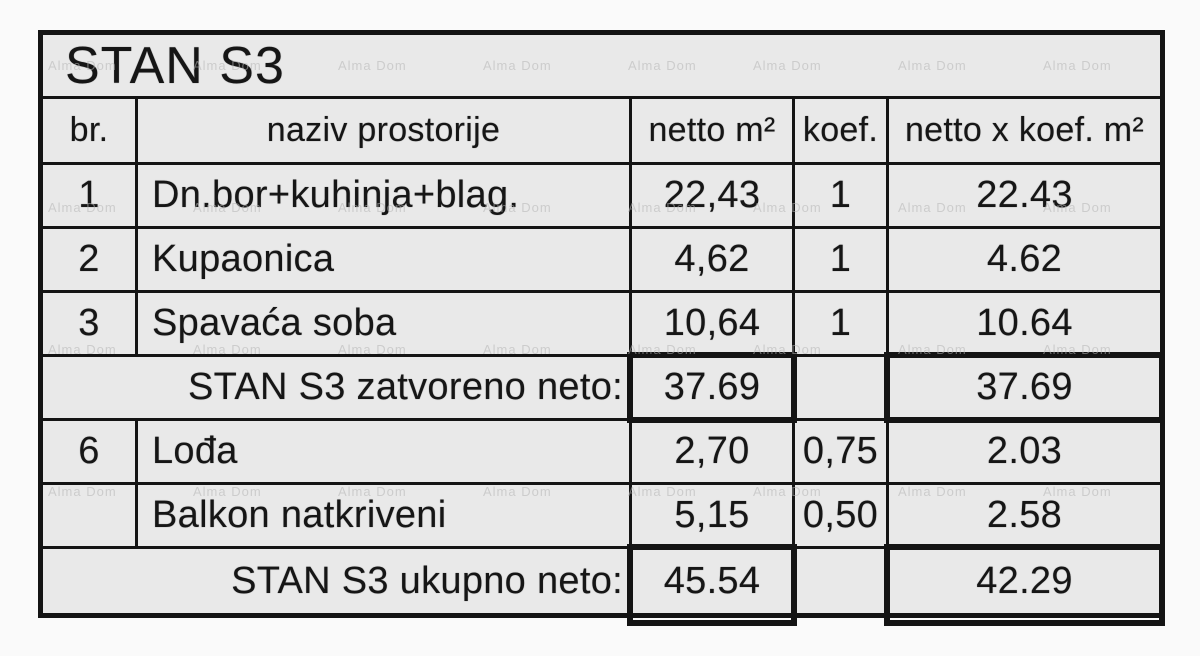  What do you see at coordinates (337, 389) in the screenshot?
I see `summary-label-cell: STAN S3 zatvoreno neto:` at bounding box center [337, 389].